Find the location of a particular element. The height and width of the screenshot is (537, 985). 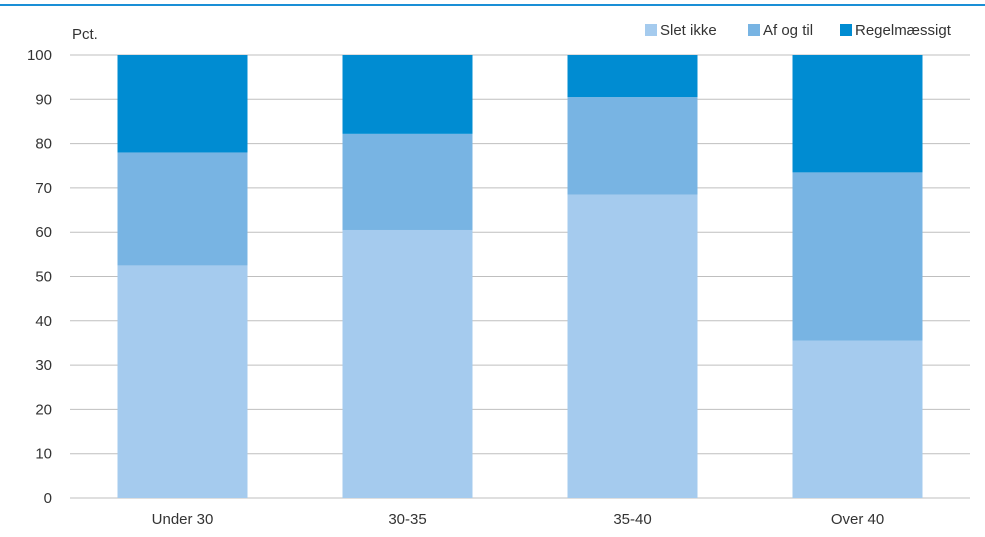

y-axis-ticks: 0 10 20 30 40 50 60 70 80 90 100 is located at coordinates (39, 277).